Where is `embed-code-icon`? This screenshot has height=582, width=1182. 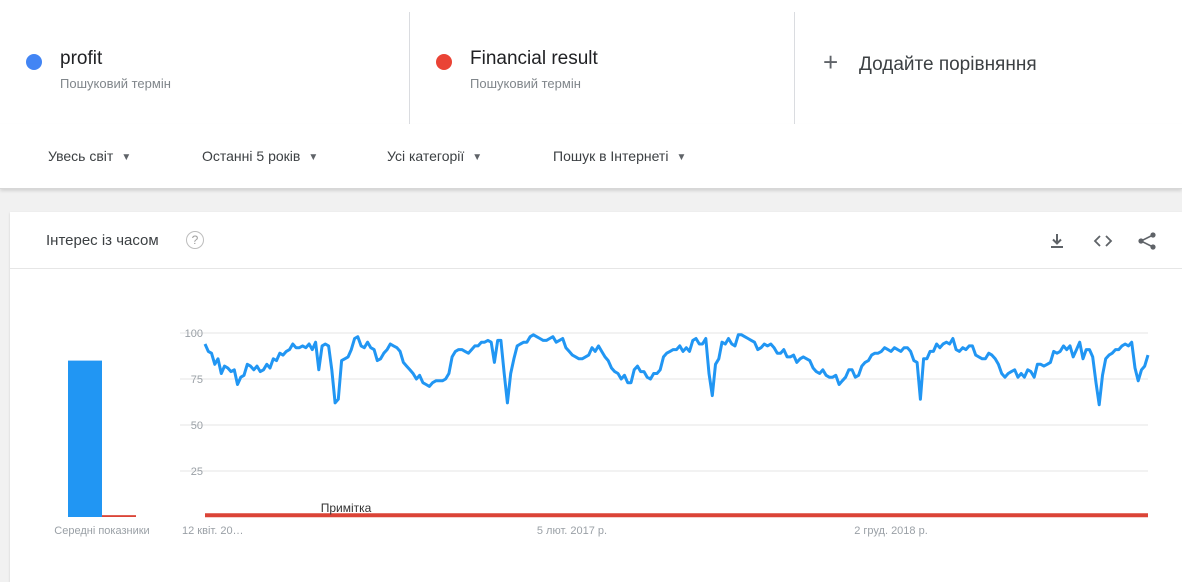
embed-code-icon is located at coordinates (1103, 241).